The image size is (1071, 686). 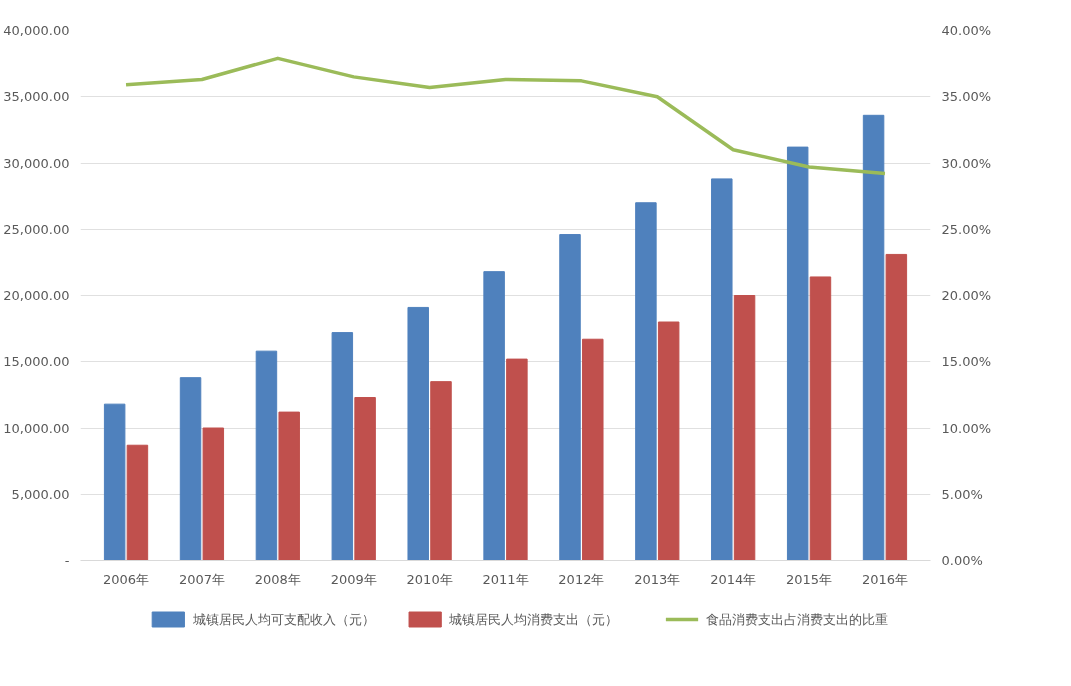 I want to click on y2-tick-label: 0.00%, so click(x=962, y=560).